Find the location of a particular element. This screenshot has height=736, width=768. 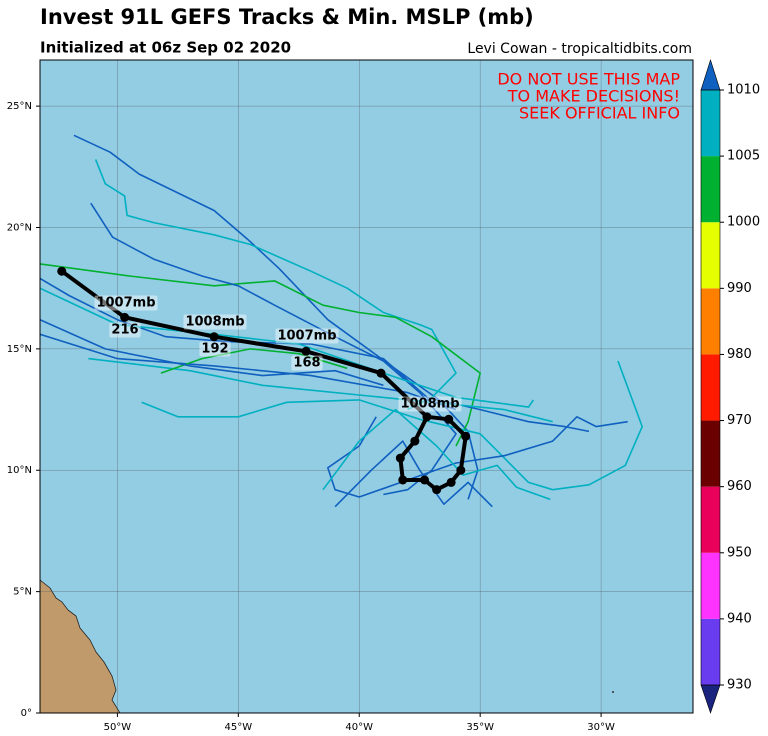

y-tick-label: 20°N is located at coordinates (19, 227).